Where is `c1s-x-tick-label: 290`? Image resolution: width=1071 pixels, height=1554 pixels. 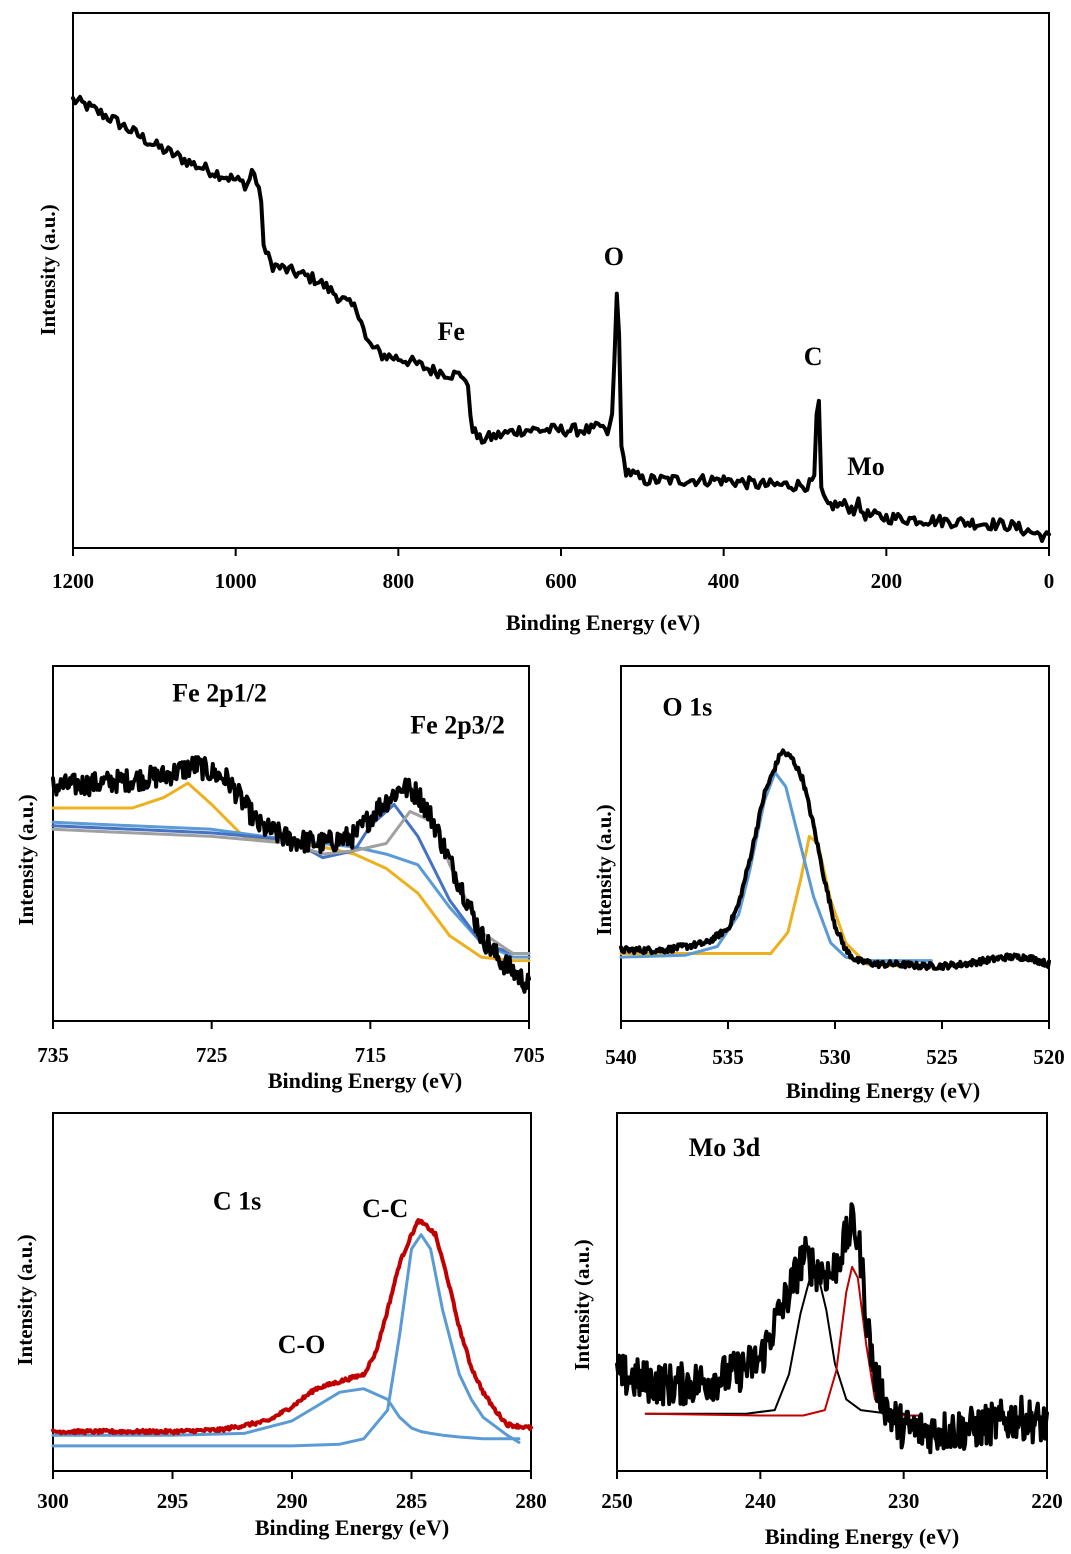
c1s-x-tick-label: 290 is located at coordinates (292, 1501).